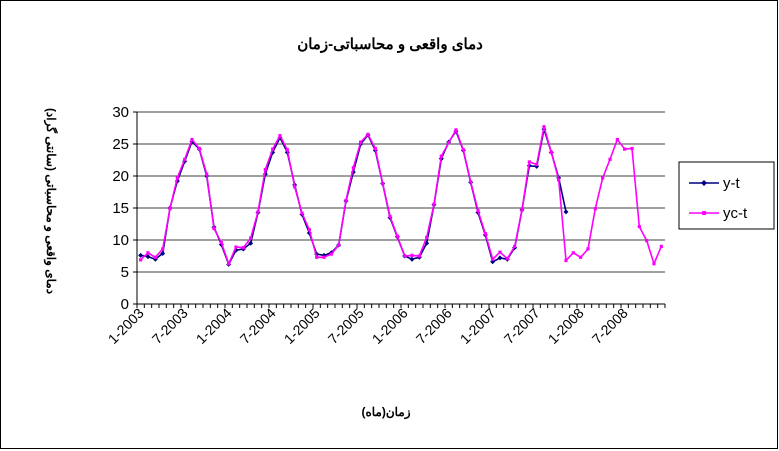  I want to click on y-tick-label: 25, so click(120, 144).